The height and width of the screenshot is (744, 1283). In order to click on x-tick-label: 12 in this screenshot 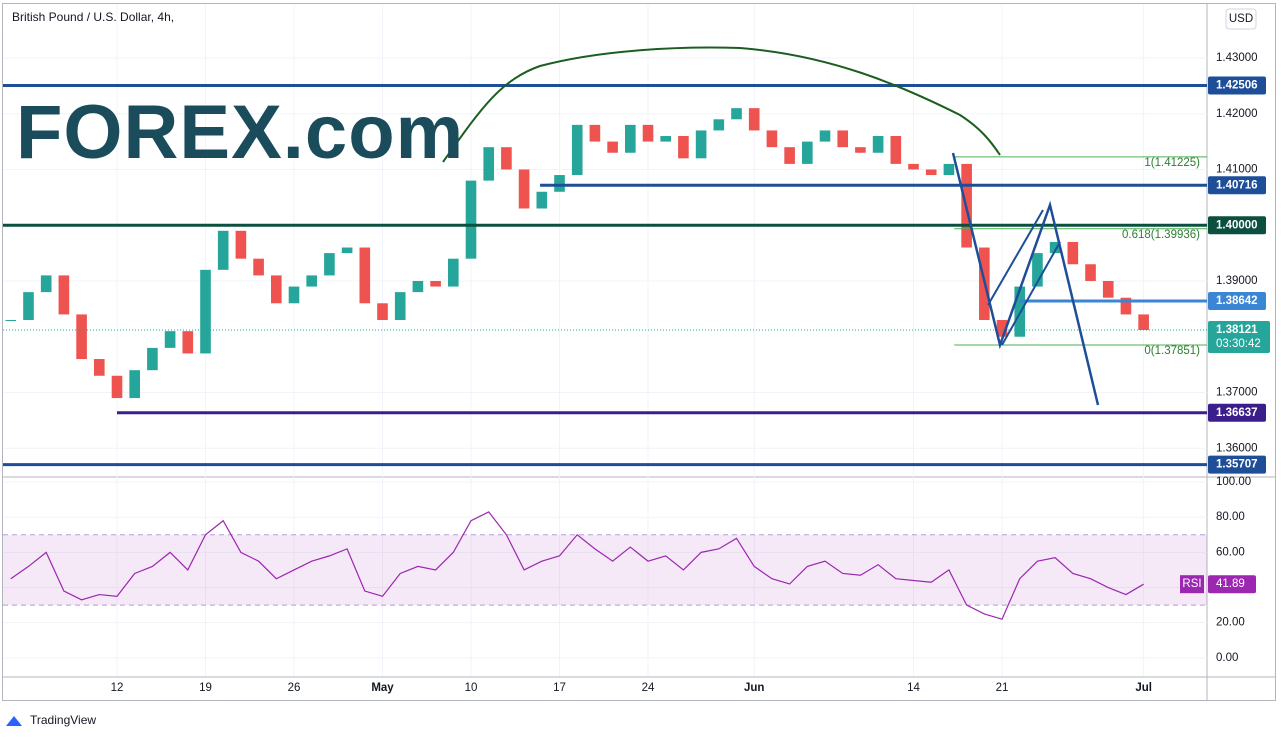, I will do `click(117, 688)`.